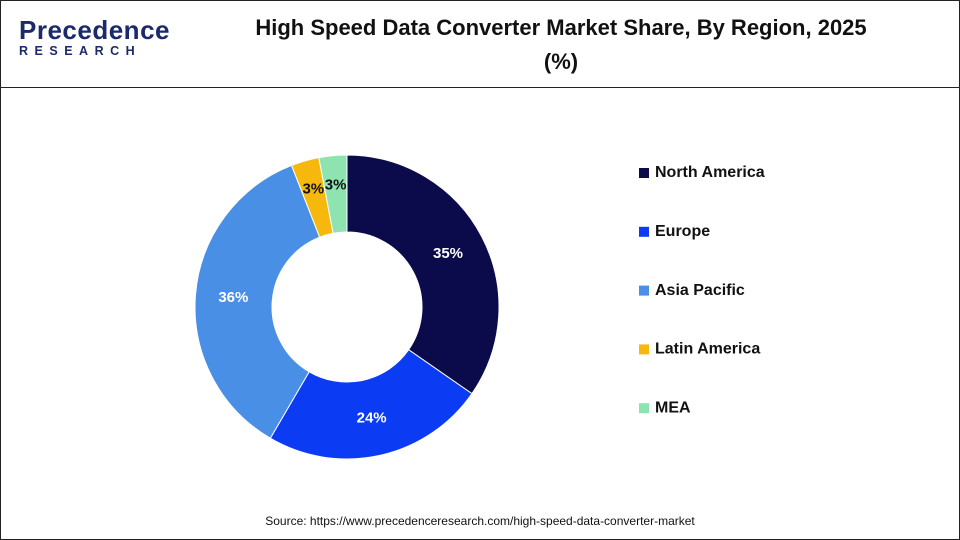 This screenshot has height=540, width=960. I want to click on legend-label: North America, so click(710, 172).